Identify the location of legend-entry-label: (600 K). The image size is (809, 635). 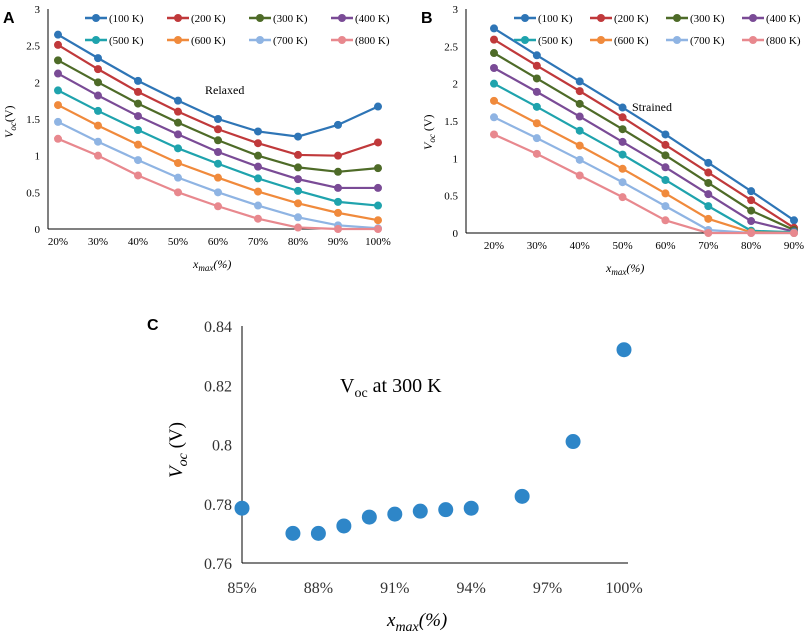
(631, 41).